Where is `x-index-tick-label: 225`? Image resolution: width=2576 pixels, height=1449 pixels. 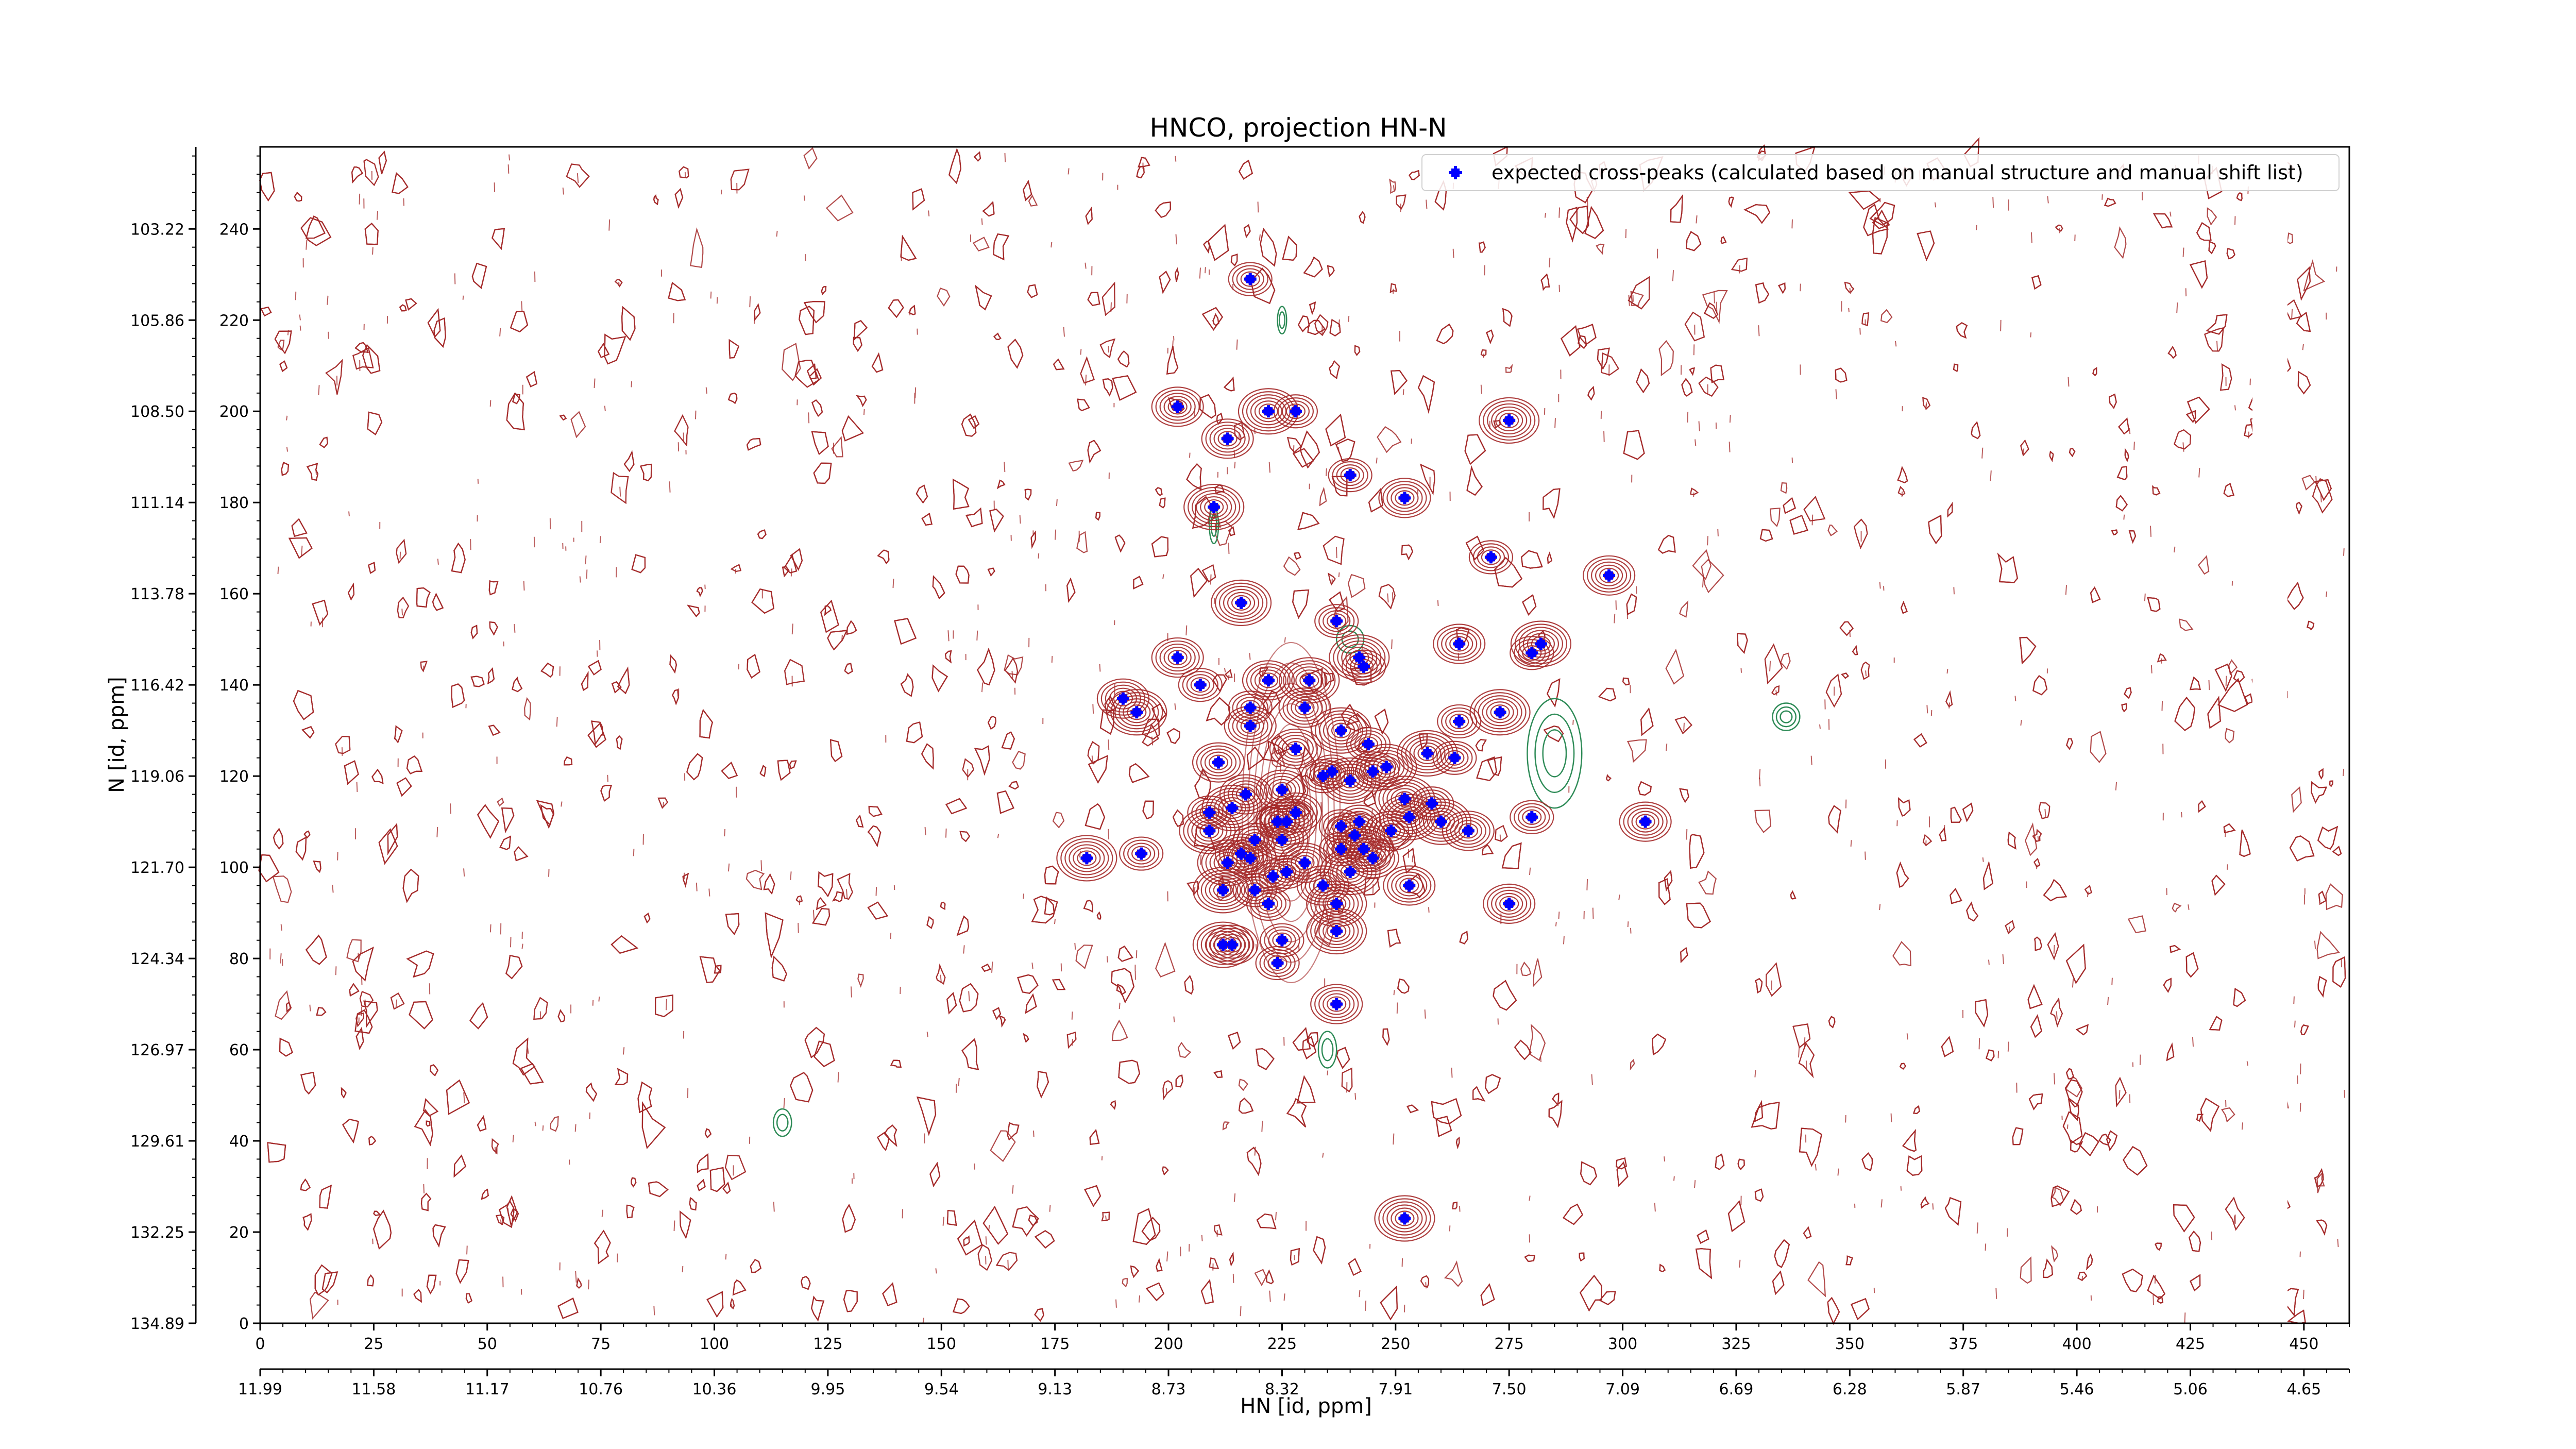
x-index-tick-label: 225 is located at coordinates (1282, 1344).